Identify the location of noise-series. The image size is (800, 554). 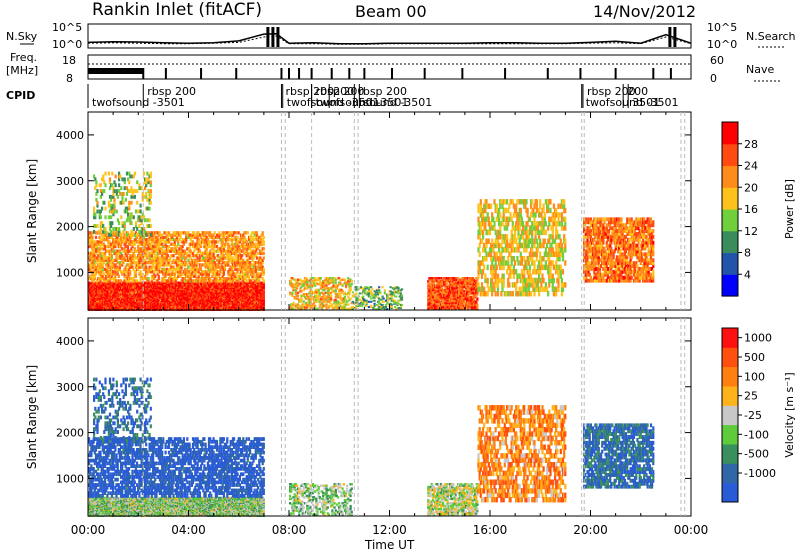
(389, 37).